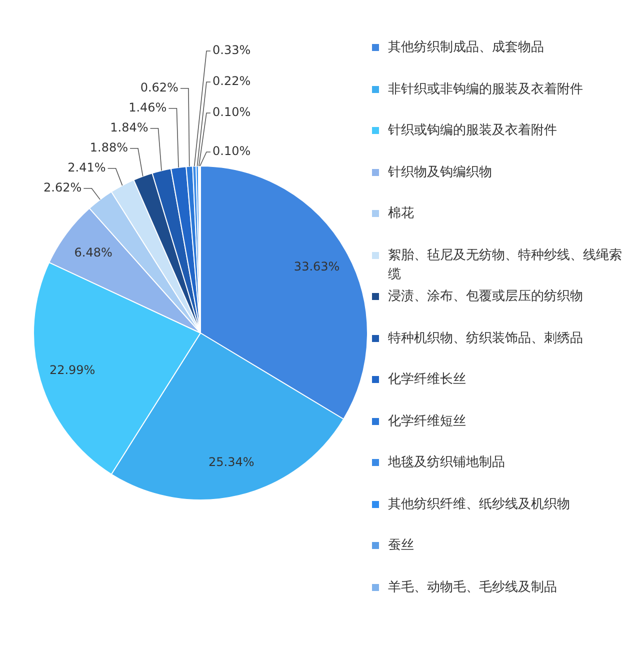  I want to click on legend-label: 针织或钩编的服装及衣着附件, so click(472, 131).